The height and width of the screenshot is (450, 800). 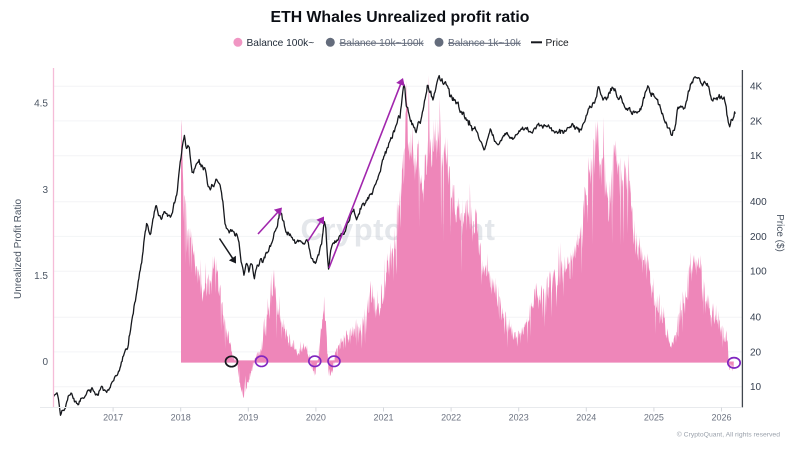 What do you see at coordinates (756, 156) in the screenshot?
I see `svg-text: 1K` at bounding box center [756, 156].